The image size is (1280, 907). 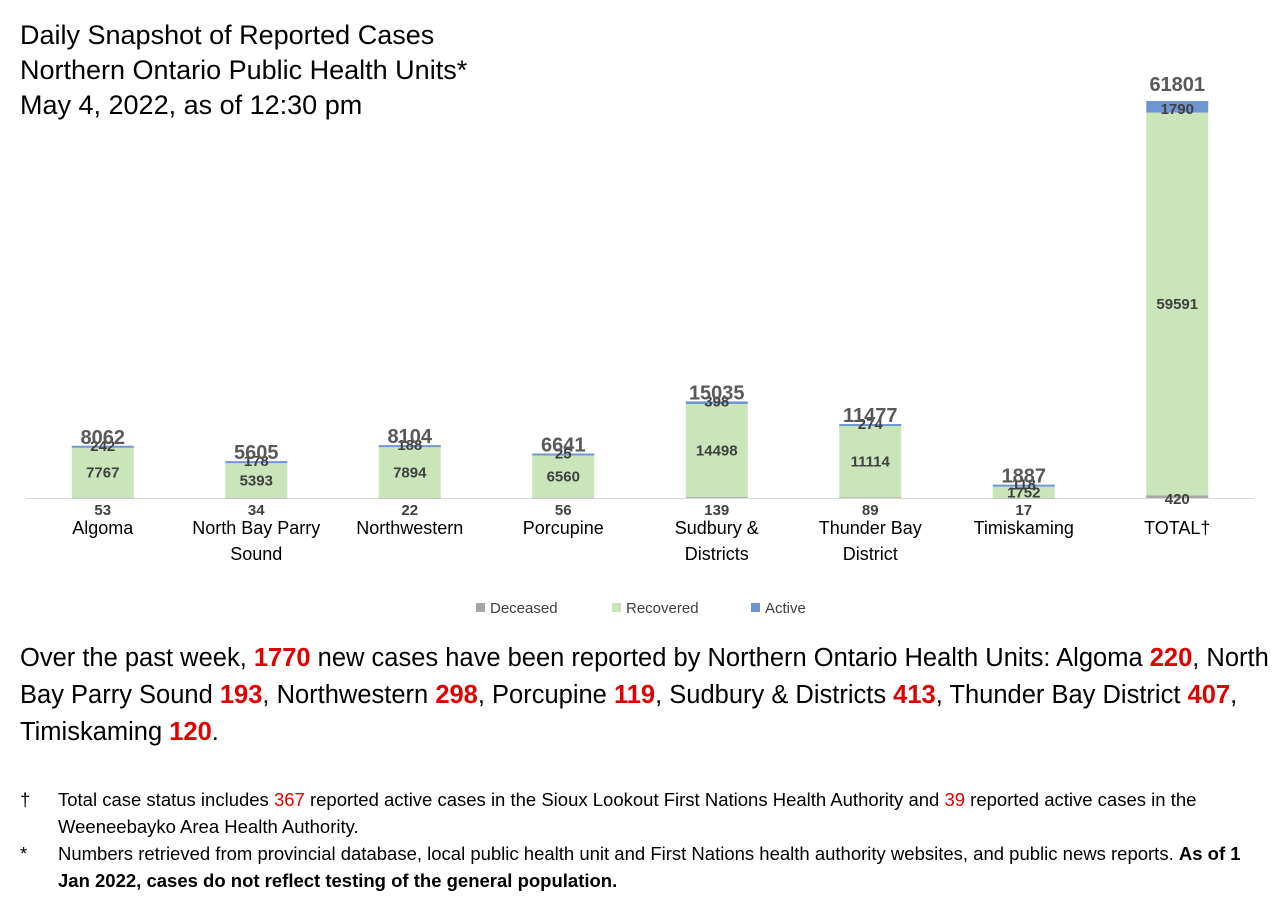 What do you see at coordinates (634, 695) in the screenshot?
I see `summary-porcupine: 119` at bounding box center [634, 695].